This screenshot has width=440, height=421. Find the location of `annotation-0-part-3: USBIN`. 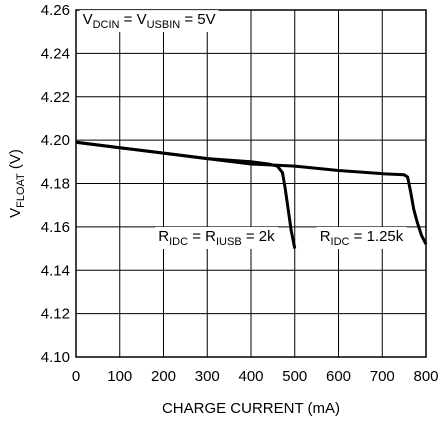

annotation-0-part-3: USBIN is located at coordinates (164, 25).